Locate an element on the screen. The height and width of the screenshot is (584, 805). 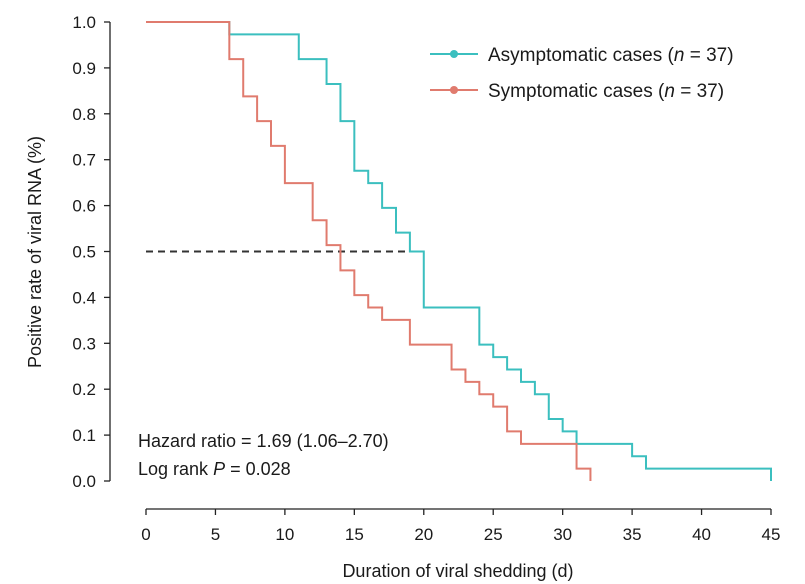
x-tick-label: 40 is located at coordinates (701, 534).